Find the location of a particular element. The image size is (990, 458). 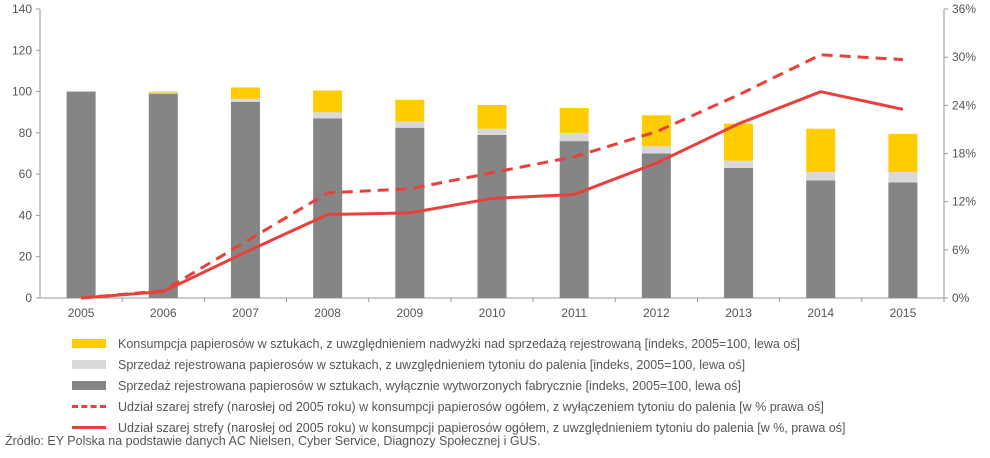

x-tick-label: 2011 is located at coordinates (574, 313).